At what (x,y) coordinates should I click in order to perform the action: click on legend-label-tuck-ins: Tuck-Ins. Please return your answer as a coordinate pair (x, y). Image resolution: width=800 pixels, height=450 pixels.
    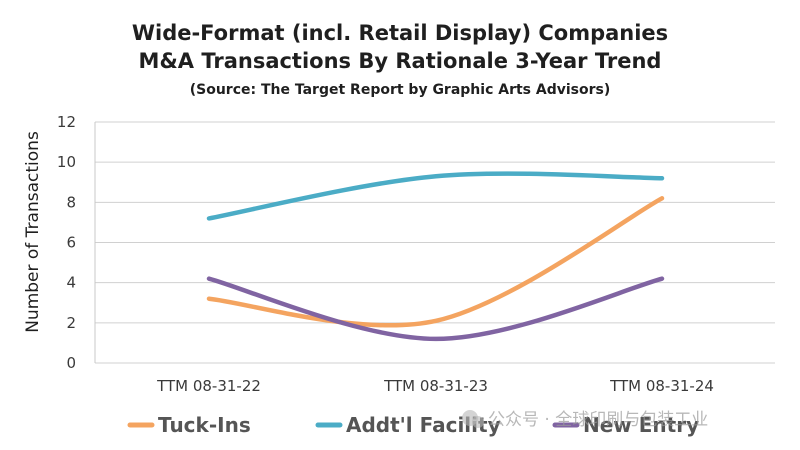
    Looking at the image, I should click on (204, 425).